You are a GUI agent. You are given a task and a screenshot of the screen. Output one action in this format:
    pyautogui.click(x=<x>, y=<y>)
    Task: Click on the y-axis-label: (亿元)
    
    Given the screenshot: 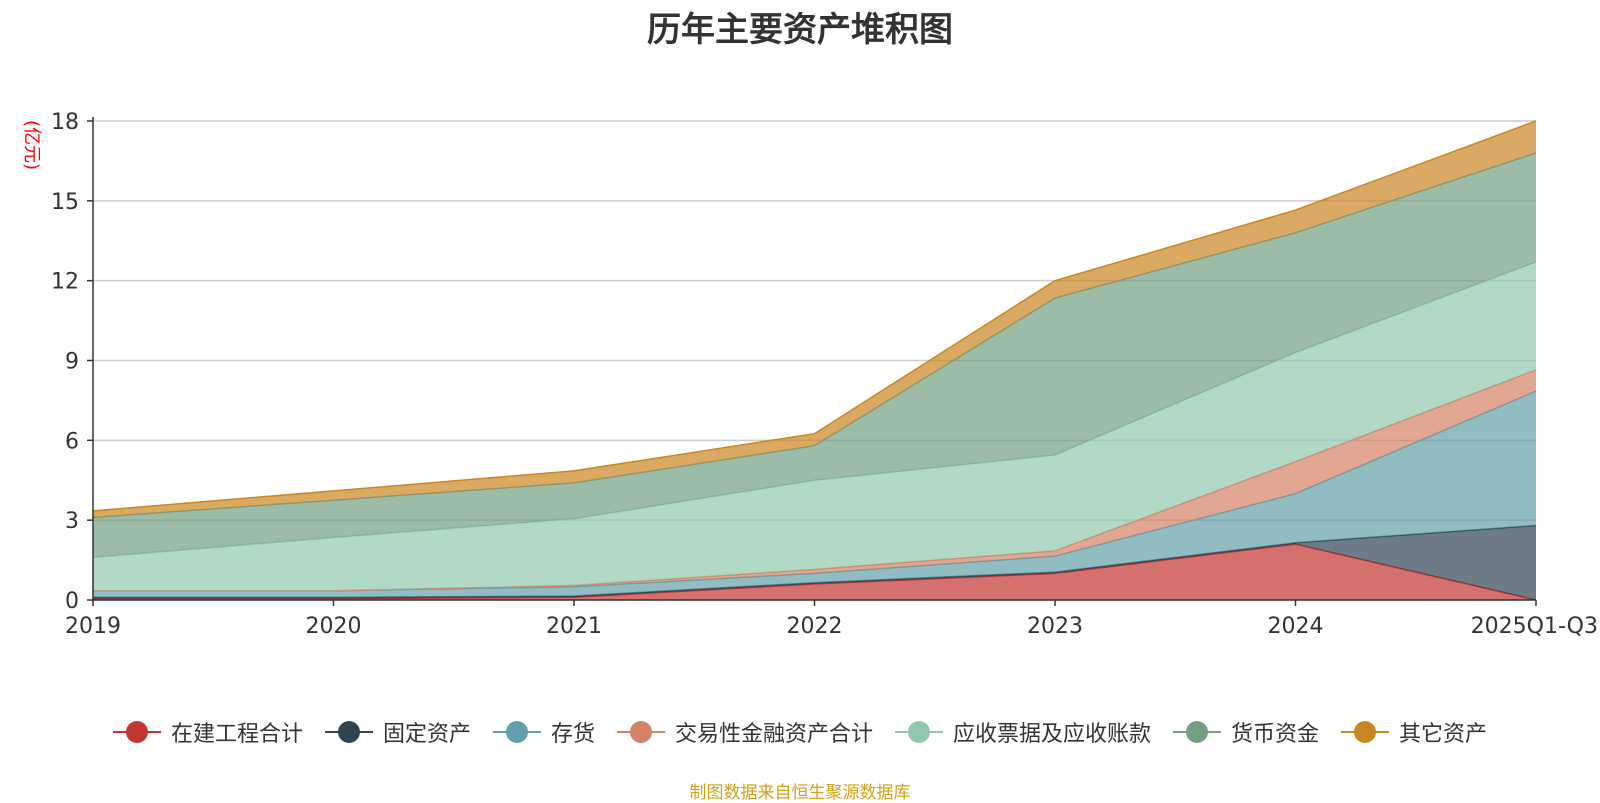 What is the action you would take?
    pyautogui.click(x=31, y=145)
    